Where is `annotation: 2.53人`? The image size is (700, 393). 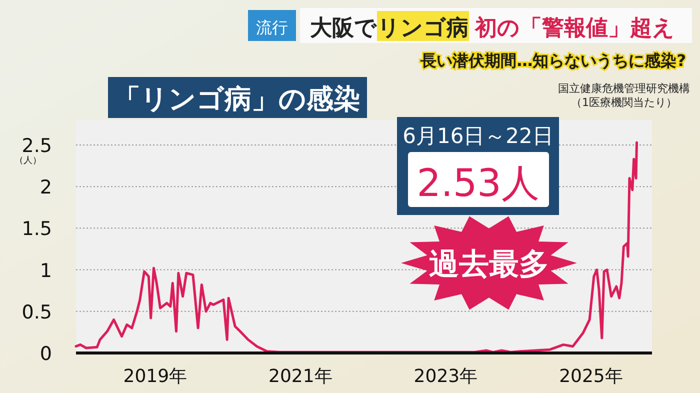 annotation: 2.53人 is located at coordinates (478, 183).